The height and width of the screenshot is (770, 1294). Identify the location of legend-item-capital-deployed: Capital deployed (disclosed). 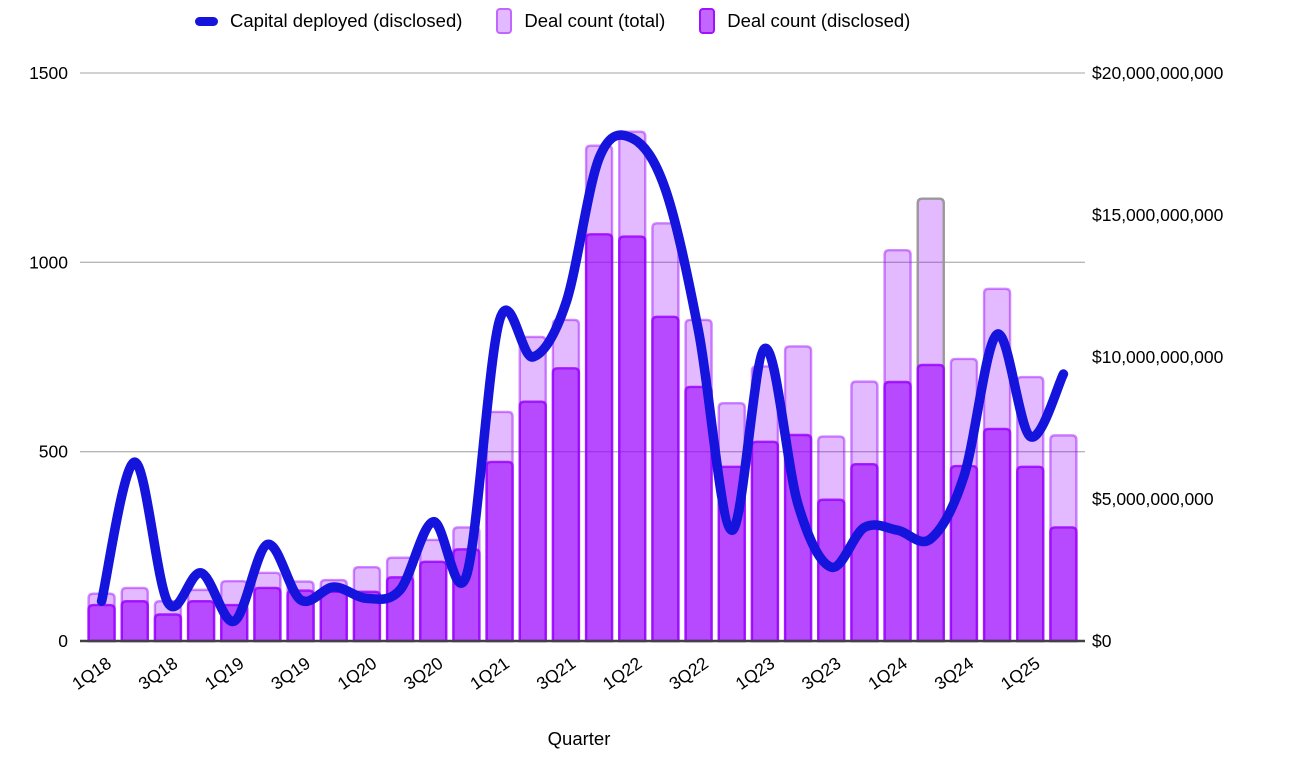
(328, 21).